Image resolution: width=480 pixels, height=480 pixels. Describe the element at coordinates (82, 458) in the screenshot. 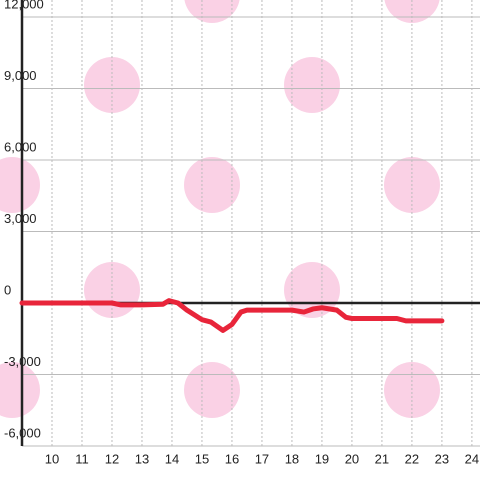

I see `x-tick-label: 11` at that location.